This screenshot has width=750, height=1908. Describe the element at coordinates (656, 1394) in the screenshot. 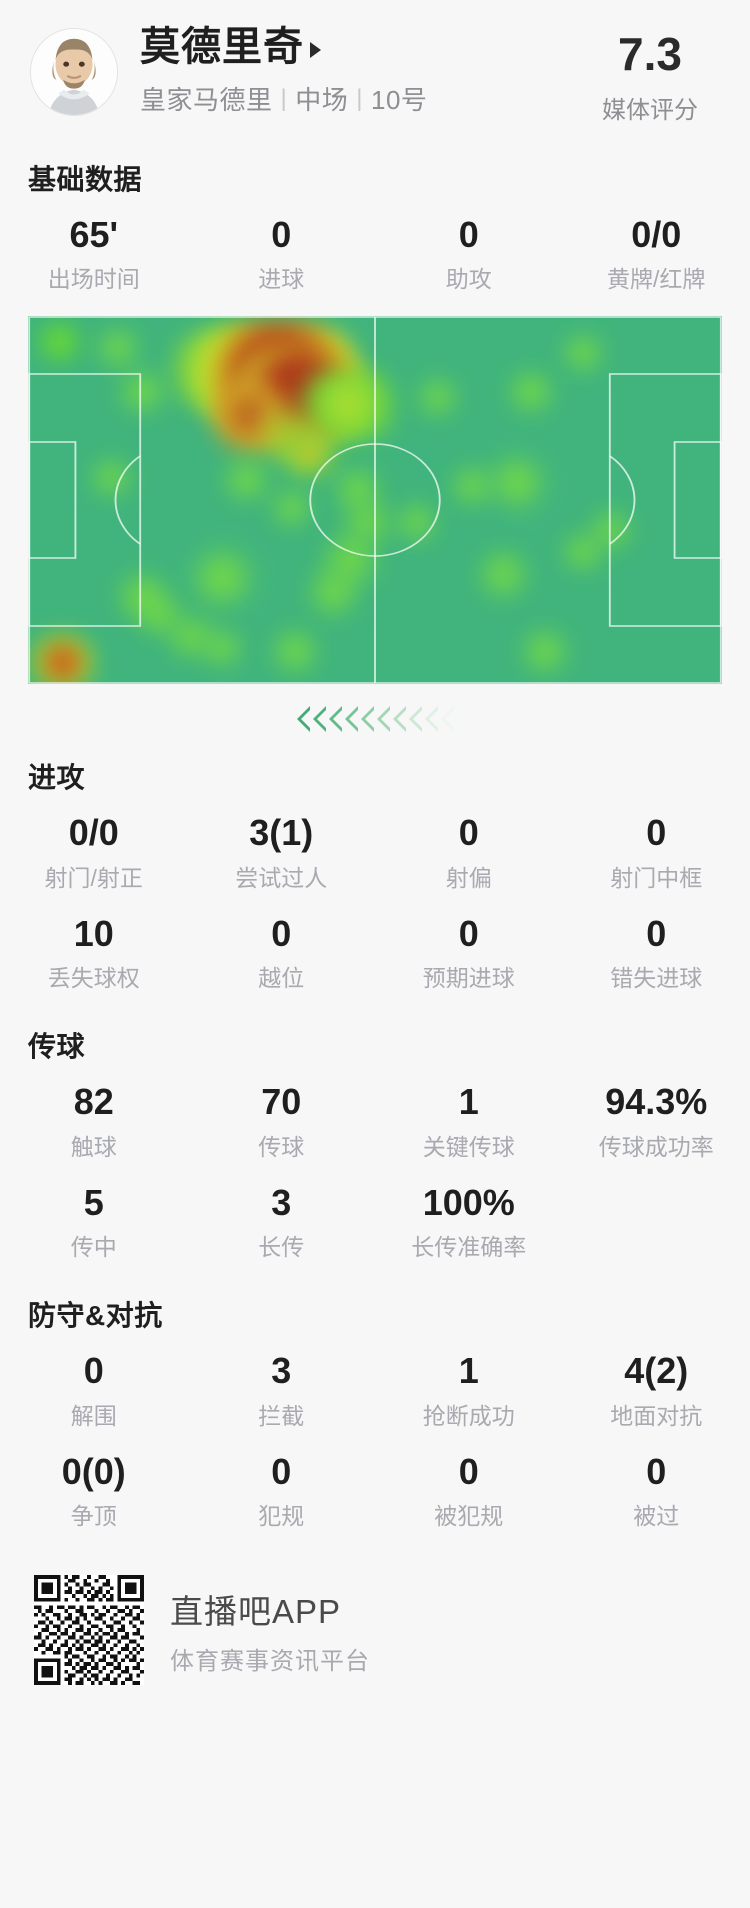

I see `stat-ground-duels: 4(2) 地面对抗` at that location.